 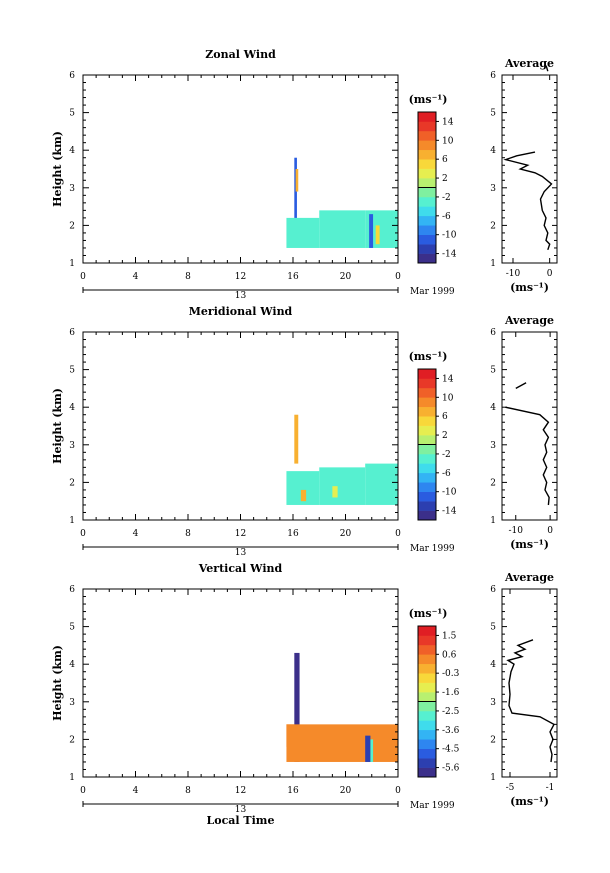 I want to click on panel-title: Vertical Wind, so click(x=240, y=568).